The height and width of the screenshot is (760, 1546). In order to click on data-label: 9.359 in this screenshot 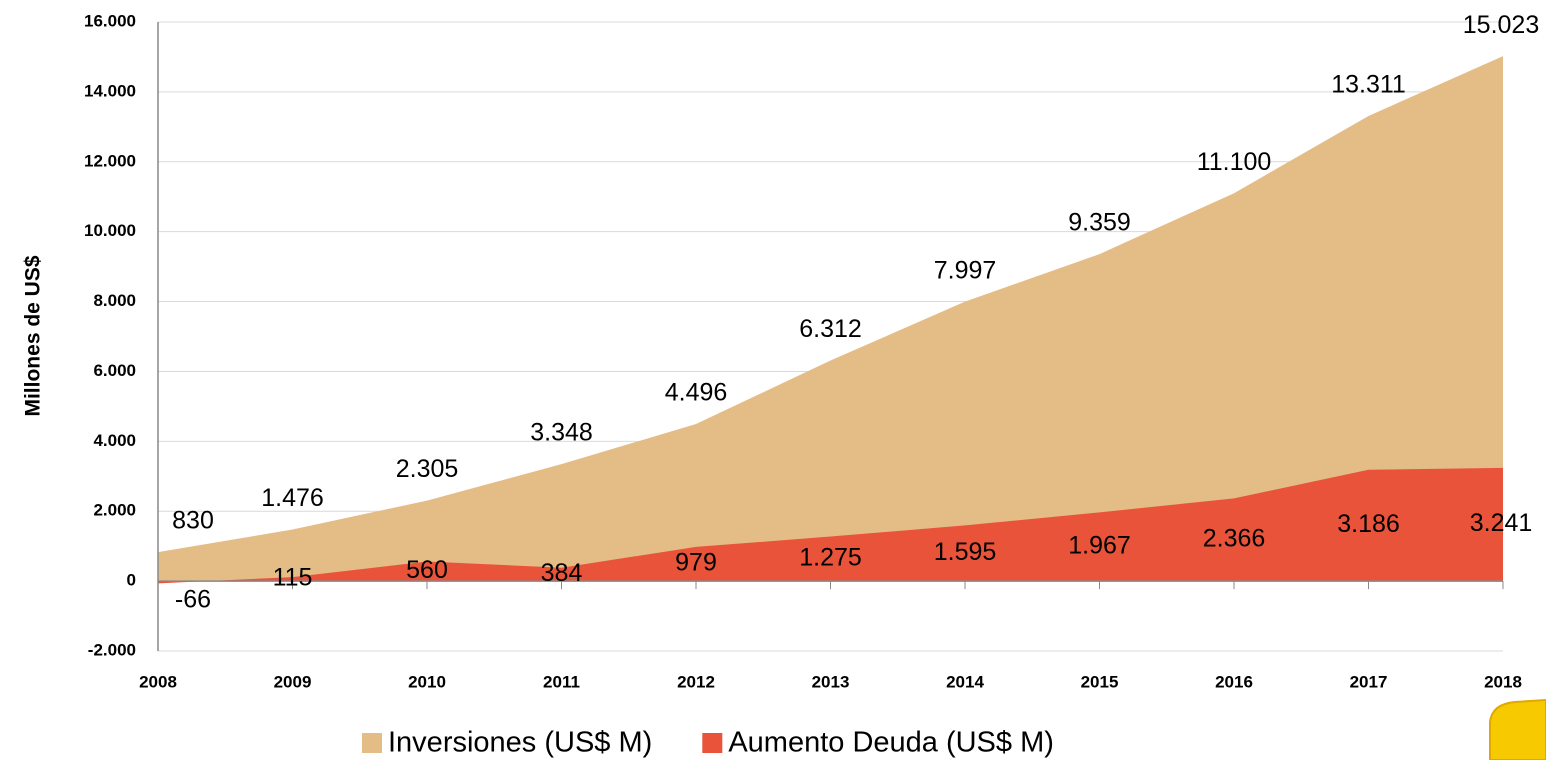, I will do `click(1099, 223)`.